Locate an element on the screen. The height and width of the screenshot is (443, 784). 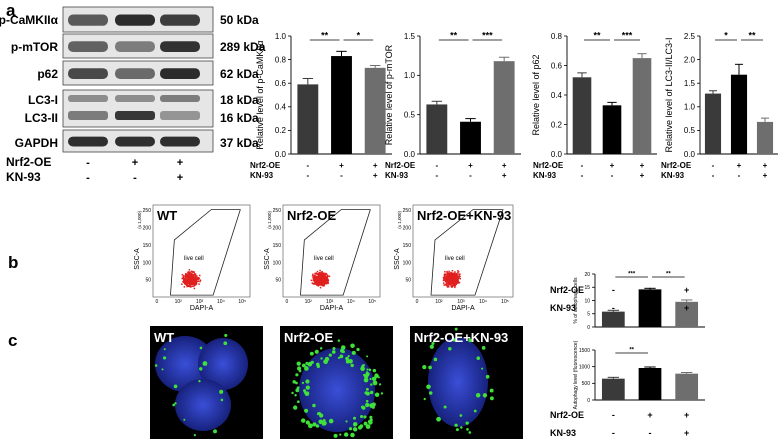
flow-x-tick-label: 10⁴ is located at coordinates (483, 302).